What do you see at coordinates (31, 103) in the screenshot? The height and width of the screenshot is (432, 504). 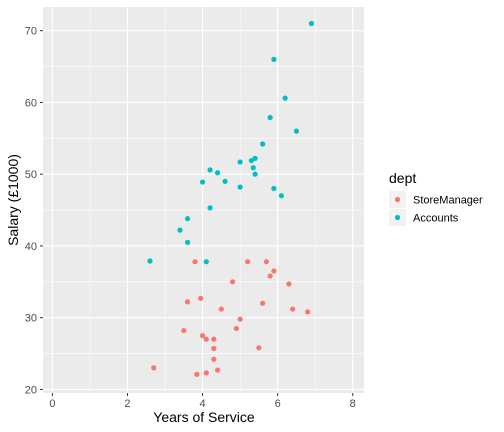 I see `y-tick-label: 60` at bounding box center [31, 103].